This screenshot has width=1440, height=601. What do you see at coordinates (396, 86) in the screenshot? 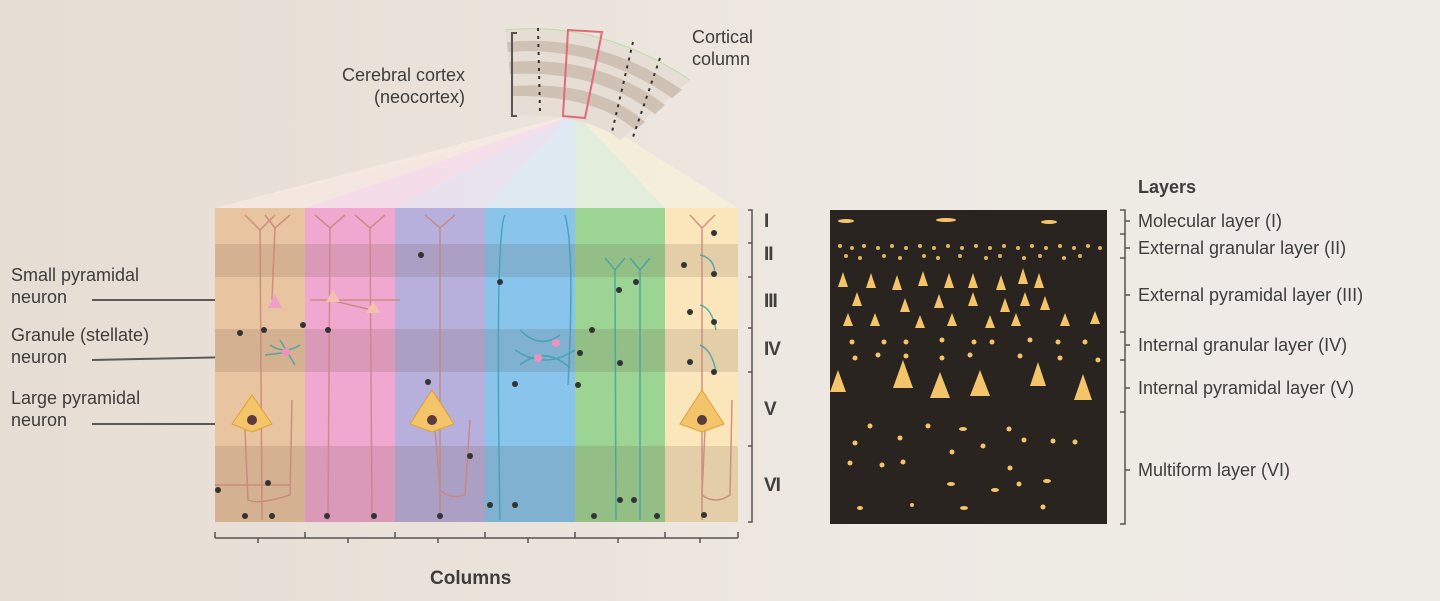
I see `cerebral-cortex-label: Cerebral cortex (neocortex)` at bounding box center [396, 86].